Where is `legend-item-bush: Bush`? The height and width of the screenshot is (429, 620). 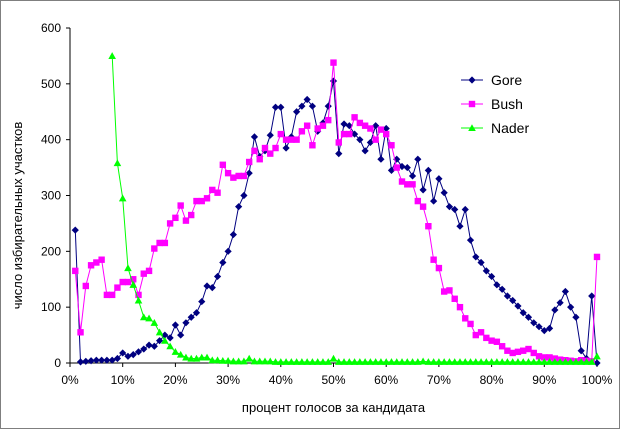
legend-item-bush: Bush is located at coordinates (492, 104).